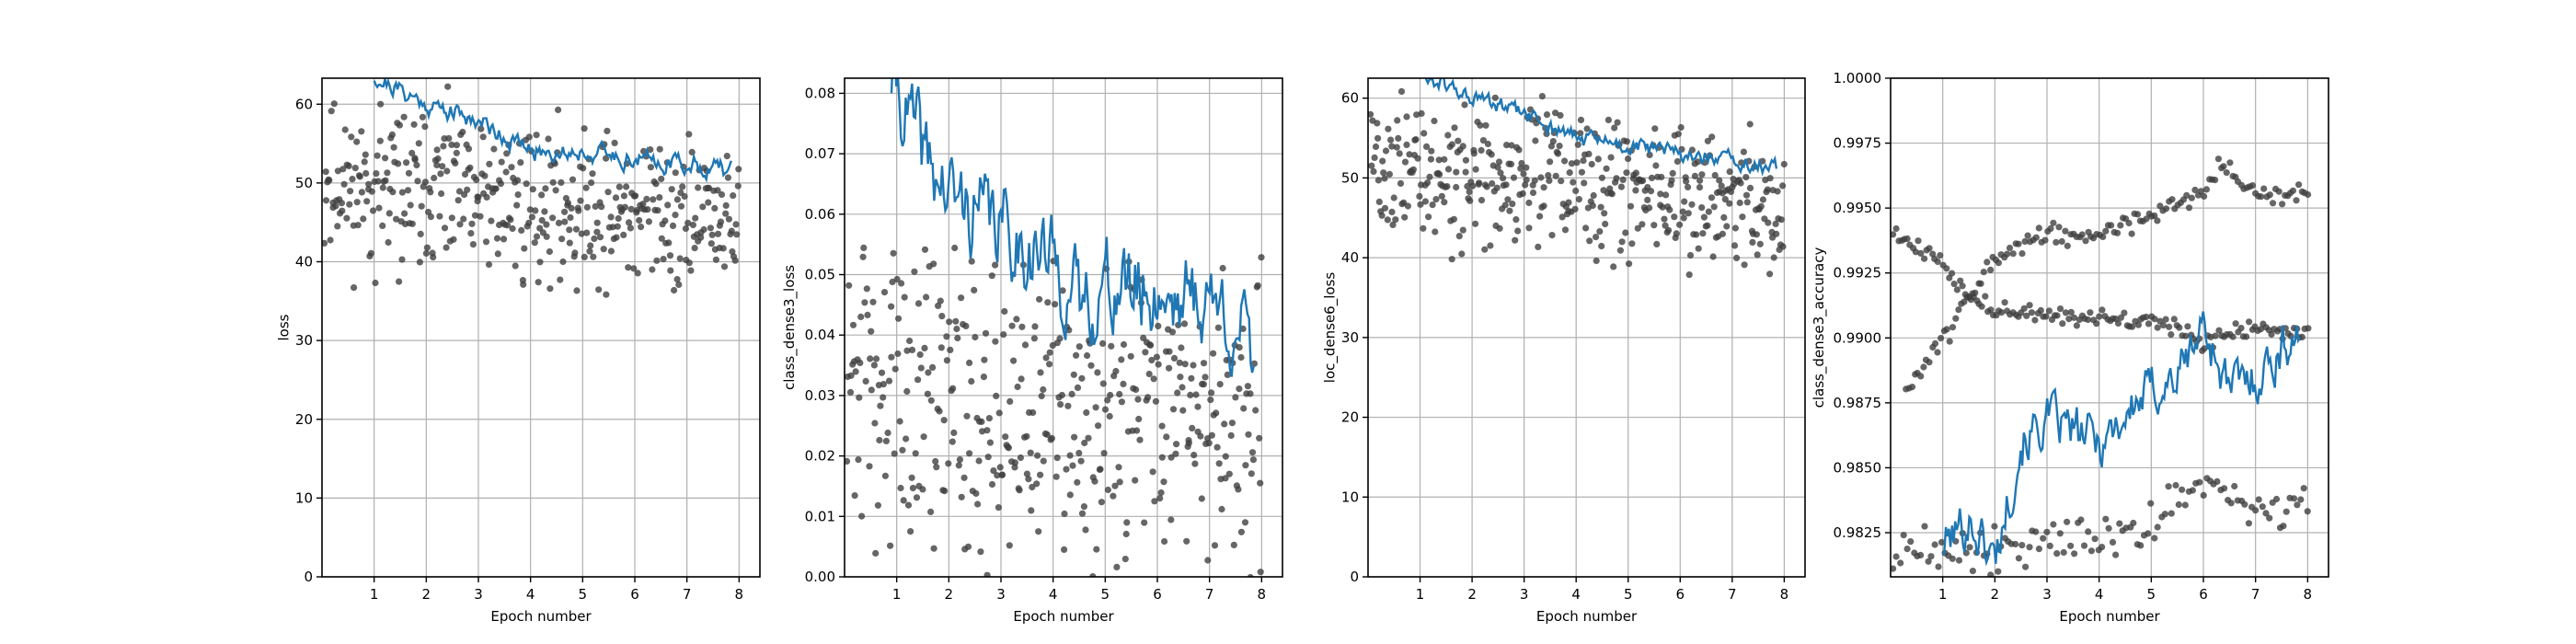 This screenshot has width=2576, height=644. I want to click on x-tick-label: 4, so click(530, 594).